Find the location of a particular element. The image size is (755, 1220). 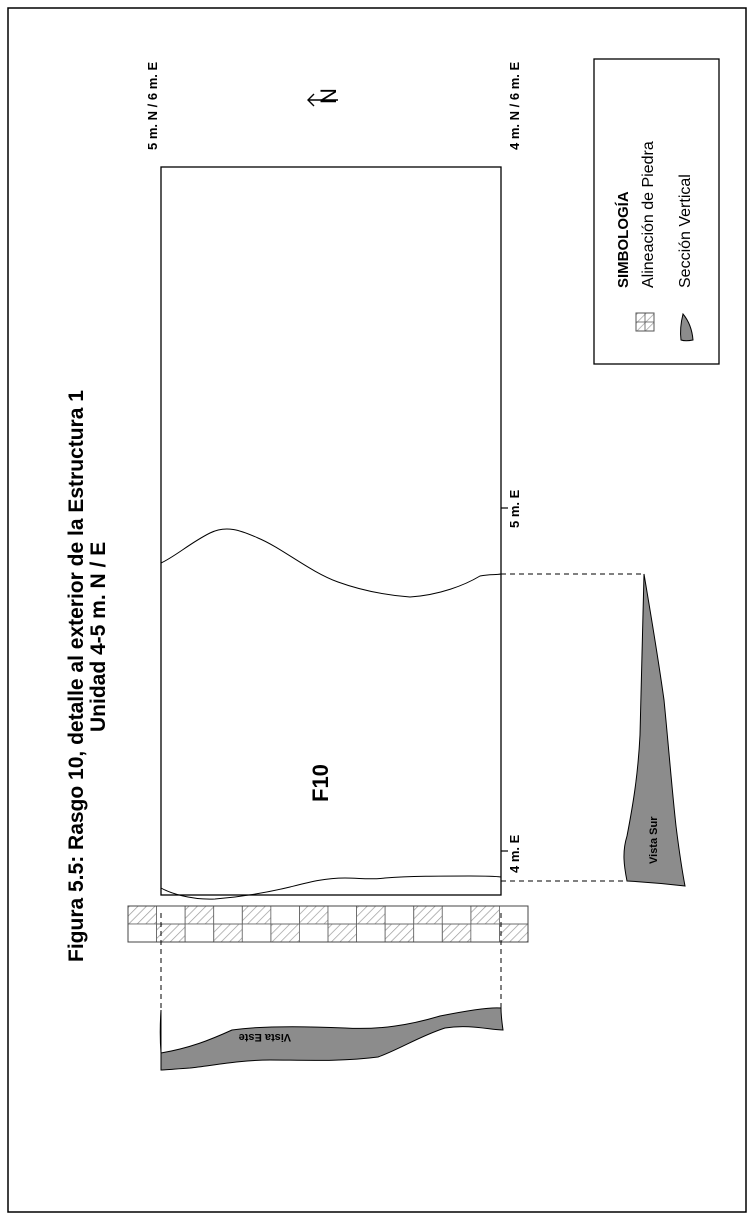

stone-alignment is located at coordinates (328, 924).